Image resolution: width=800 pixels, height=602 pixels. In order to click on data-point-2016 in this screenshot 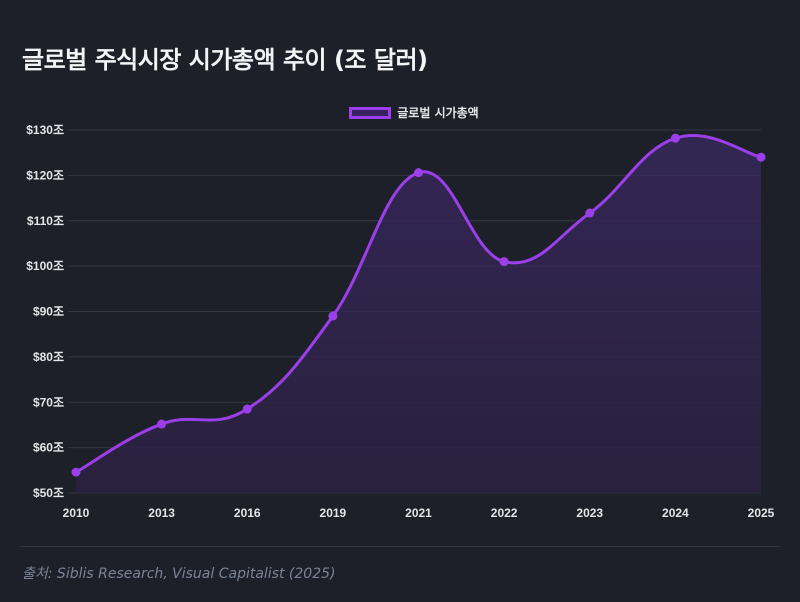, I will do `click(247, 409)`.